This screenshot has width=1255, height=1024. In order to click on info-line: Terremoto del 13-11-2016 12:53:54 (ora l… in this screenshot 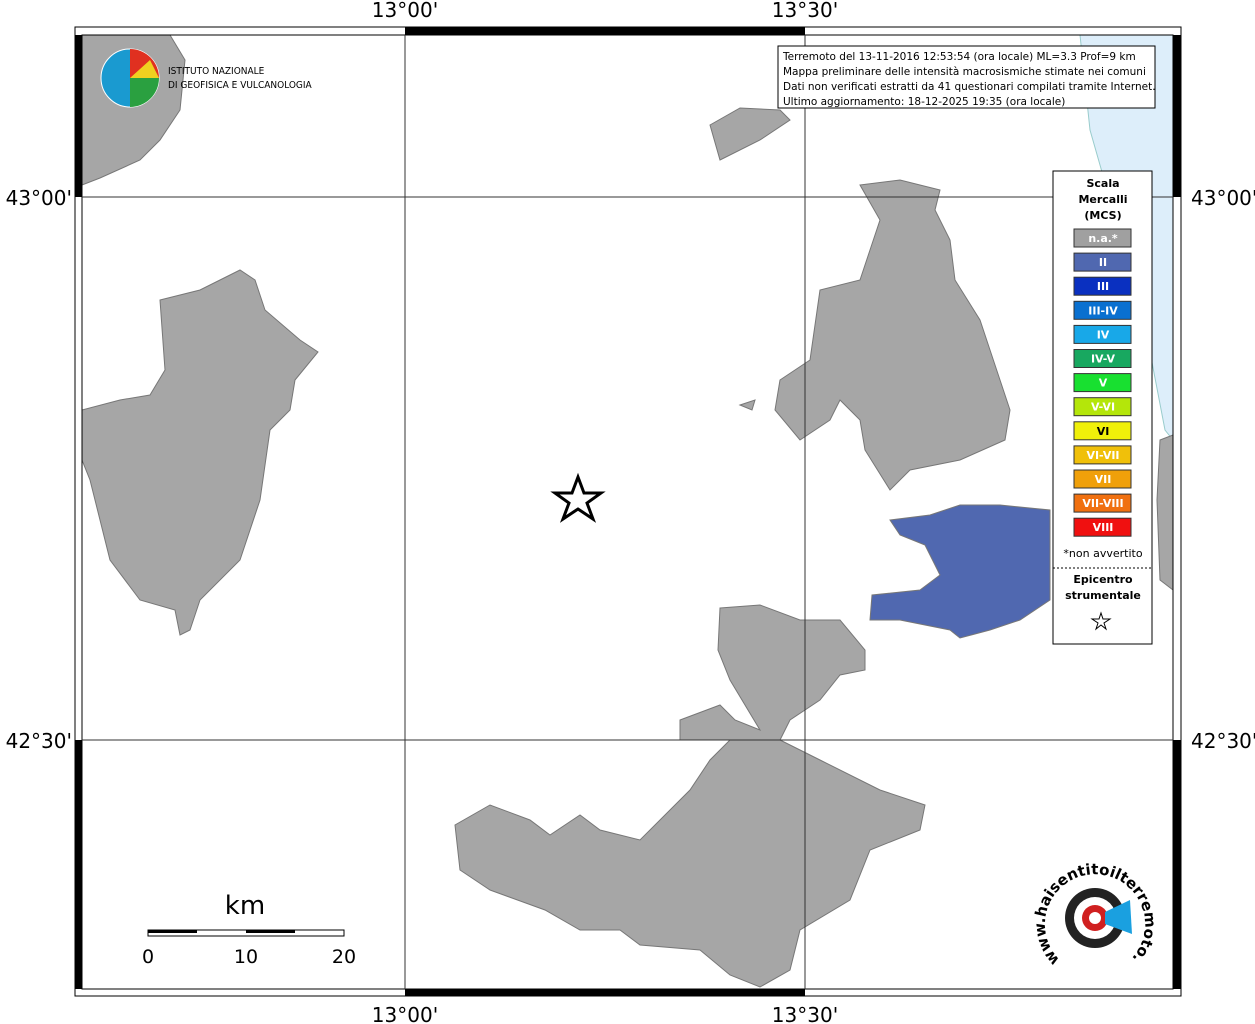, I will do `click(959, 57)`.